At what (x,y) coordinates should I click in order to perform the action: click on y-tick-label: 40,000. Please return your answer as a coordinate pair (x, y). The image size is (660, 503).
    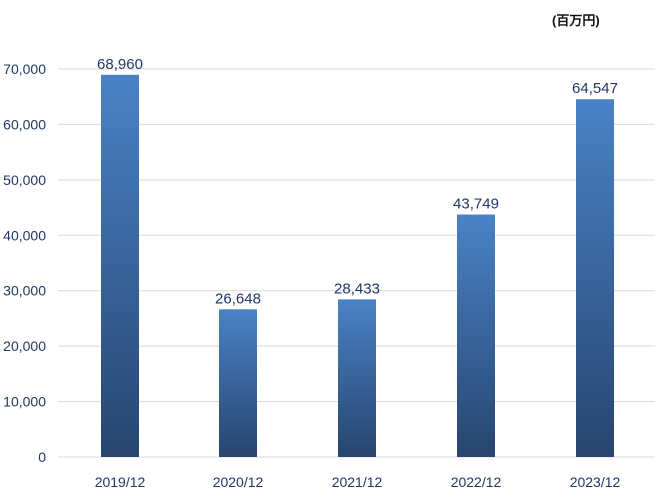
    Looking at the image, I should click on (24, 235).